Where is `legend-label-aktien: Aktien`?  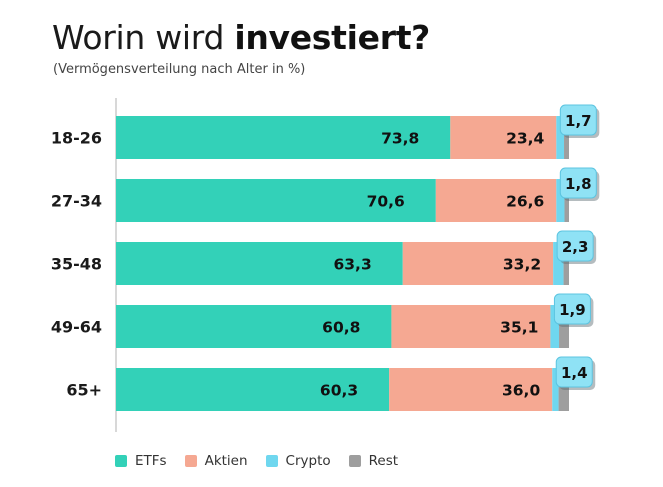 legend-label-aktien: Aktien is located at coordinates (226, 461).